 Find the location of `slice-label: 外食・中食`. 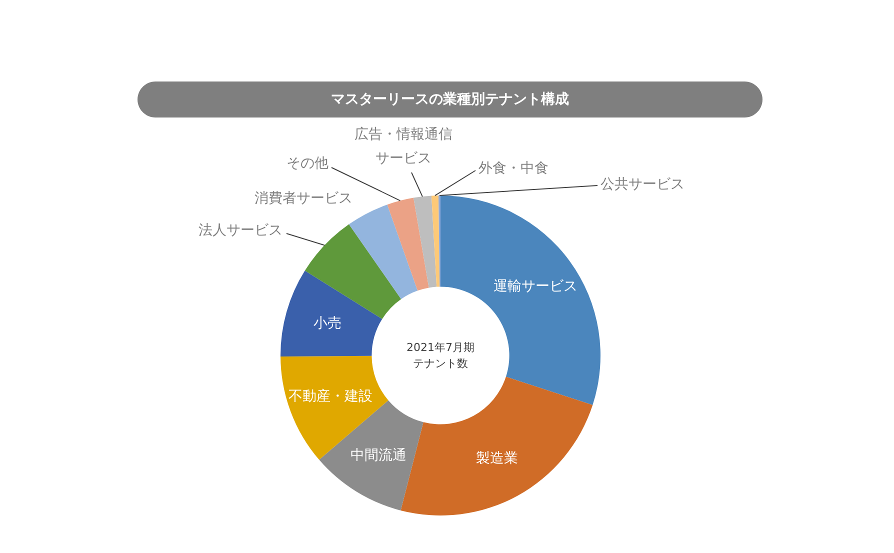

slice-label: 外食・中食 is located at coordinates (513, 168).